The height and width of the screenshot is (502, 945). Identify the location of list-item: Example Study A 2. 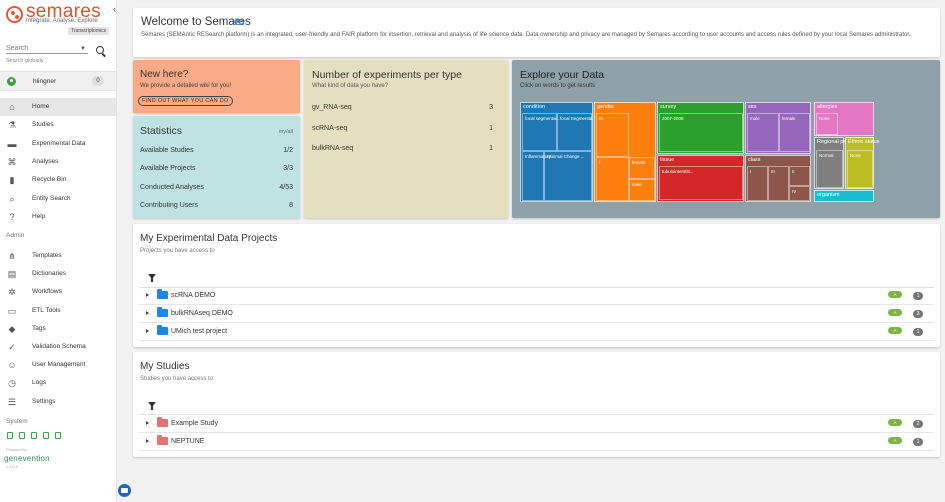
(536, 424).